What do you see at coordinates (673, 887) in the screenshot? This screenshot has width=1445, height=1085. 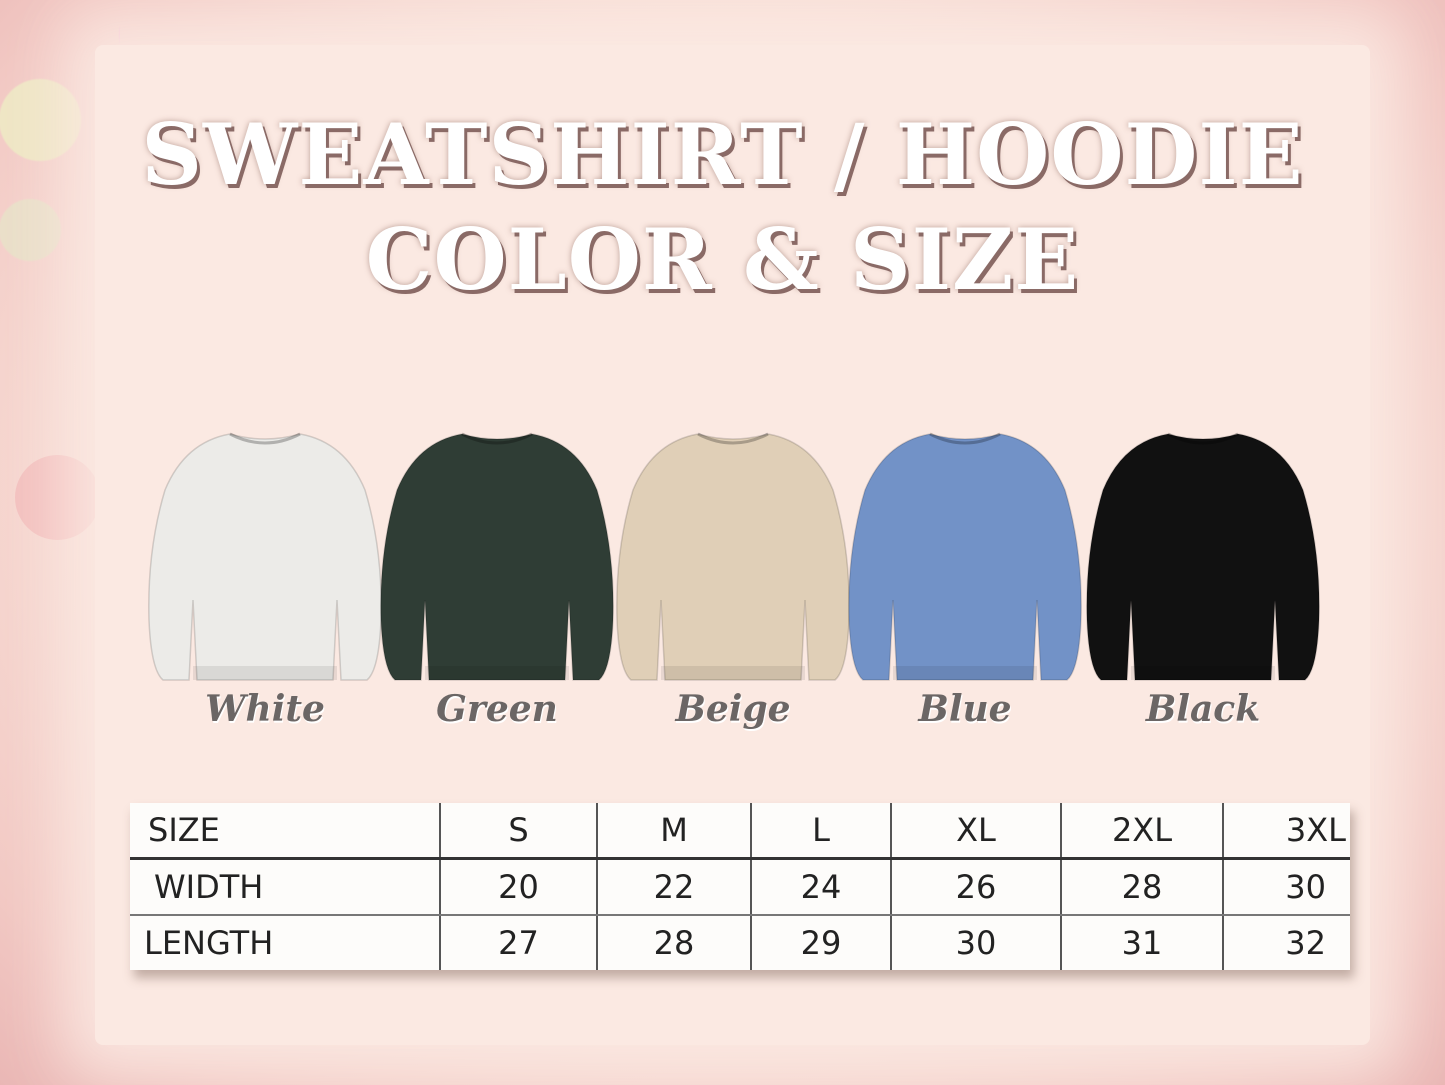 I see `table-cell: 22` at bounding box center [673, 887].